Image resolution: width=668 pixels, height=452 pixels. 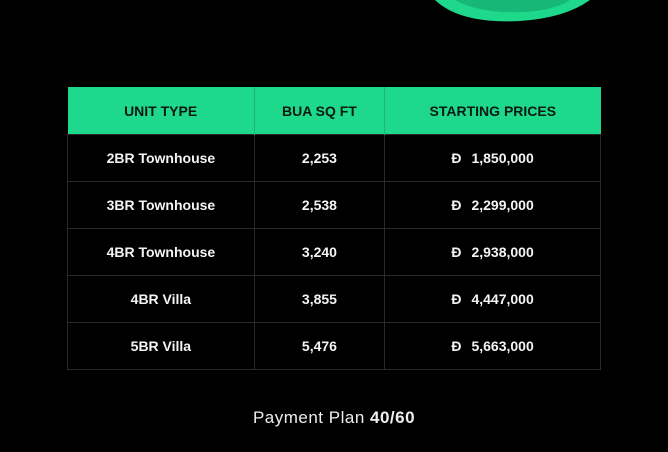 I want to click on table-row: 4BR Townhouse 3,240 Đ 2,938,000, so click(x=334, y=252).